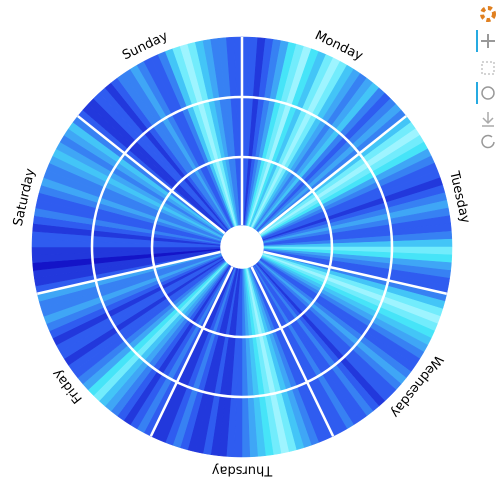  What do you see at coordinates (488, 14) in the screenshot?
I see `logo` at bounding box center [488, 14].